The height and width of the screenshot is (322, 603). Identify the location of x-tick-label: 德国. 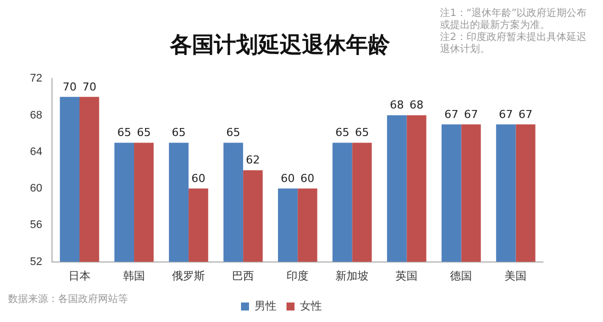
(461, 276).